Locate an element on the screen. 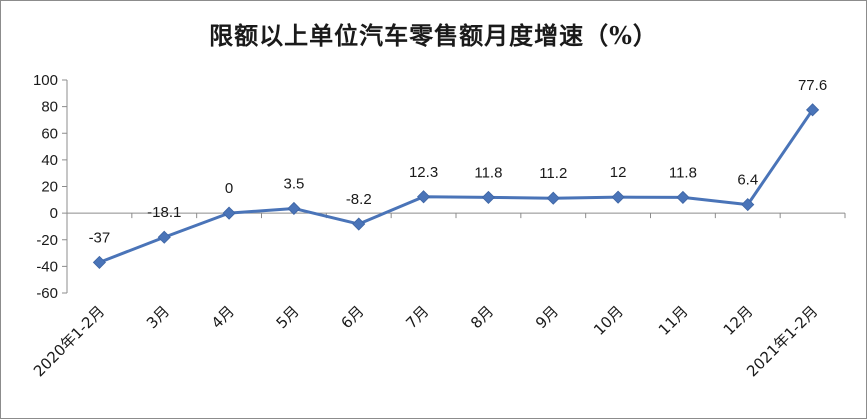  chart-title: 限额以上单位汽车零售额月度增速（%） is located at coordinates (433, 35).